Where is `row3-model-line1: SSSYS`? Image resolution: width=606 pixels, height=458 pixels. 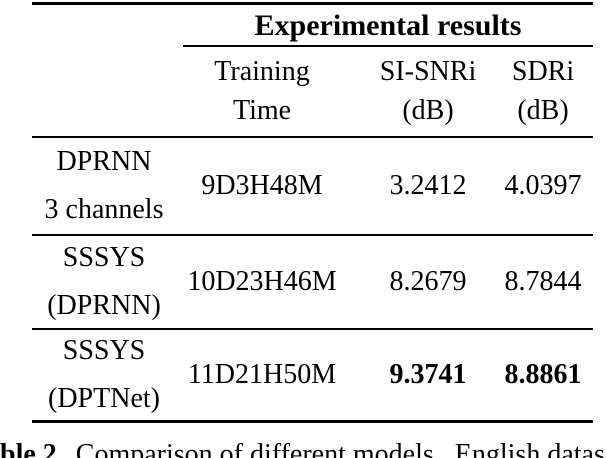 row3-model-line1: SSSYS is located at coordinates (104, 350).